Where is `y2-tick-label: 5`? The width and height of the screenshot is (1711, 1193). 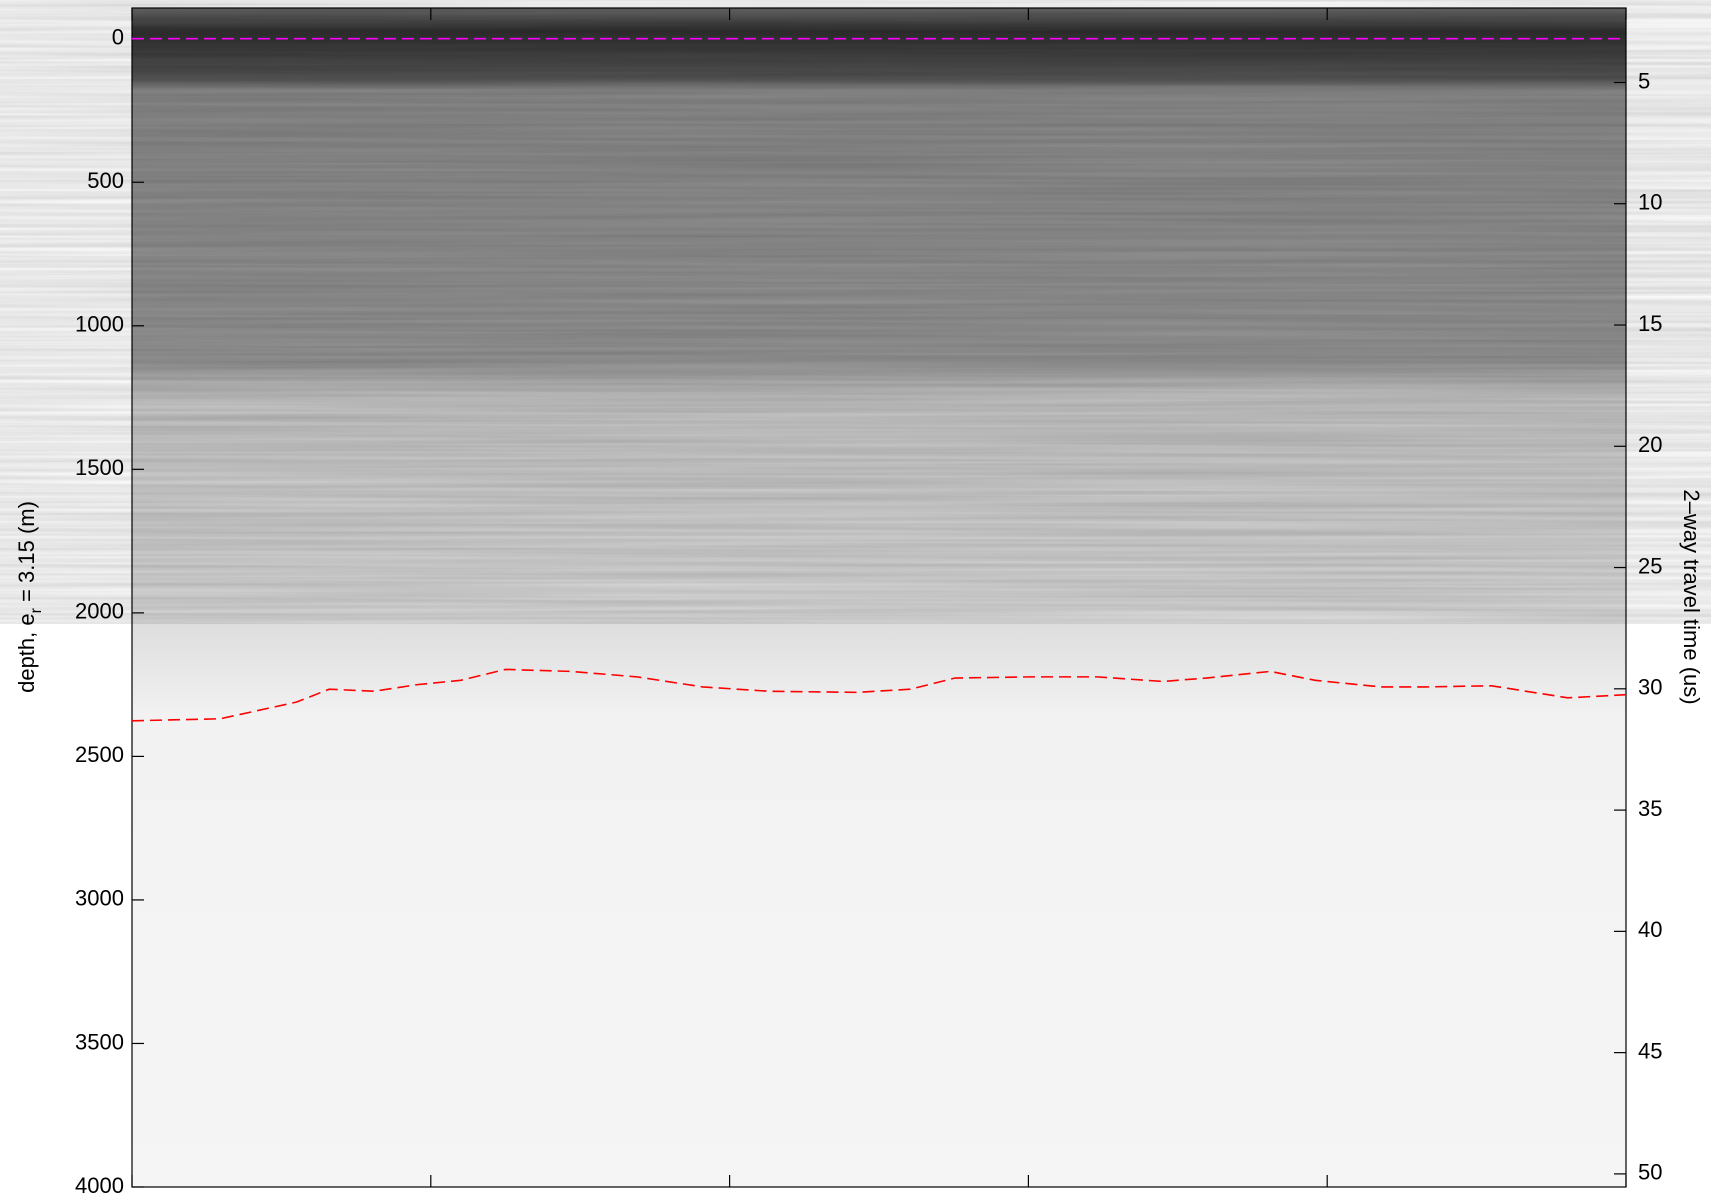
y2-tick-label: 5 is located at coordinates (1644, 80).